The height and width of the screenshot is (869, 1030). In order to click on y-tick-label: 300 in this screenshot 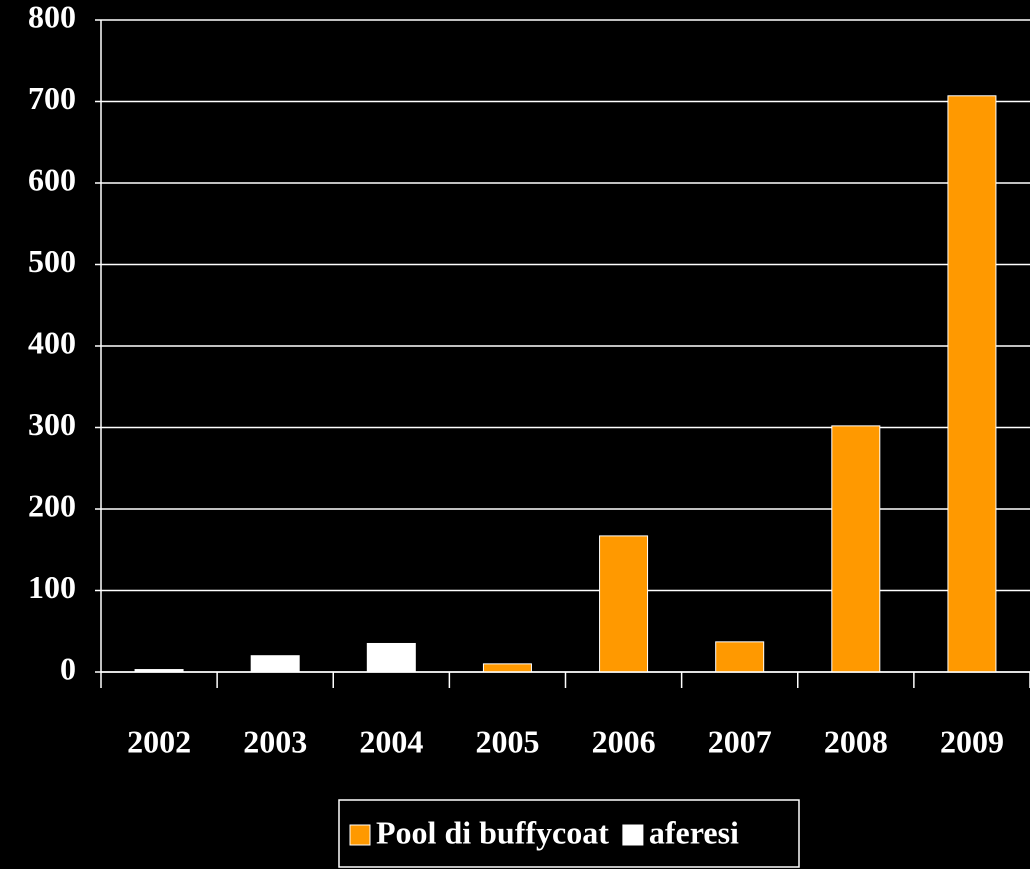, I will do `click(52, 424)`.